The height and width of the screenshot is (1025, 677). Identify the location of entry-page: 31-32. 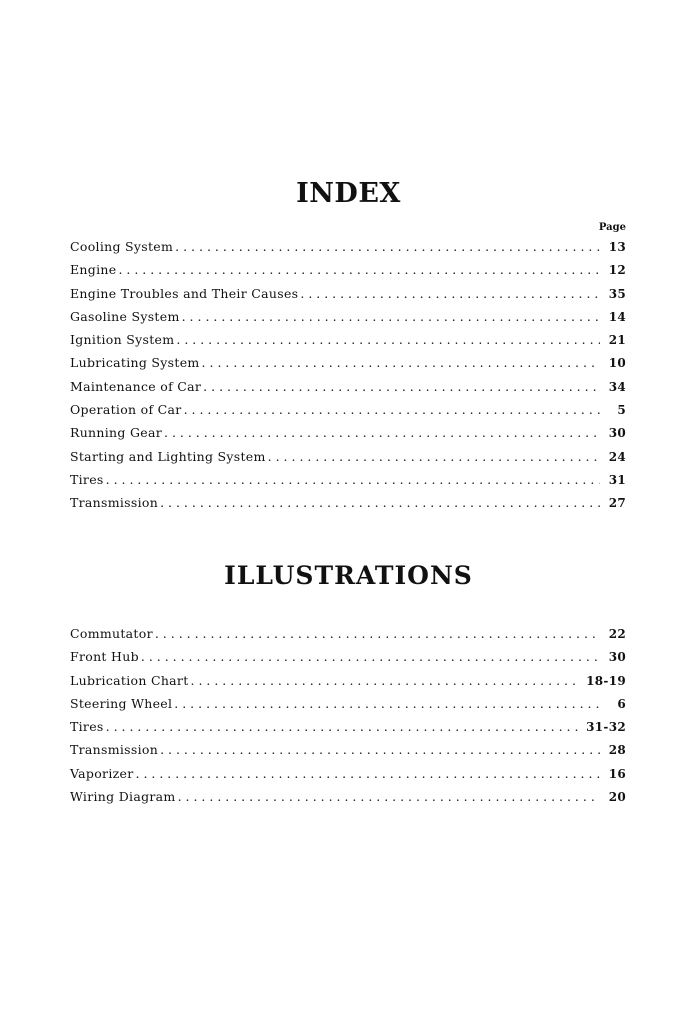
(606, 727).